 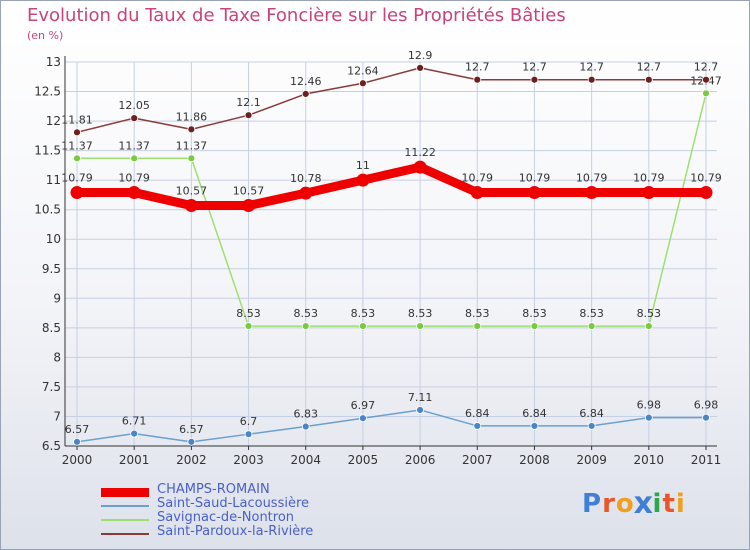 What do you see at coordinates (363, 405) in the screenshot?
I see `data-label: 6.97` at bounding box center [363, 405].